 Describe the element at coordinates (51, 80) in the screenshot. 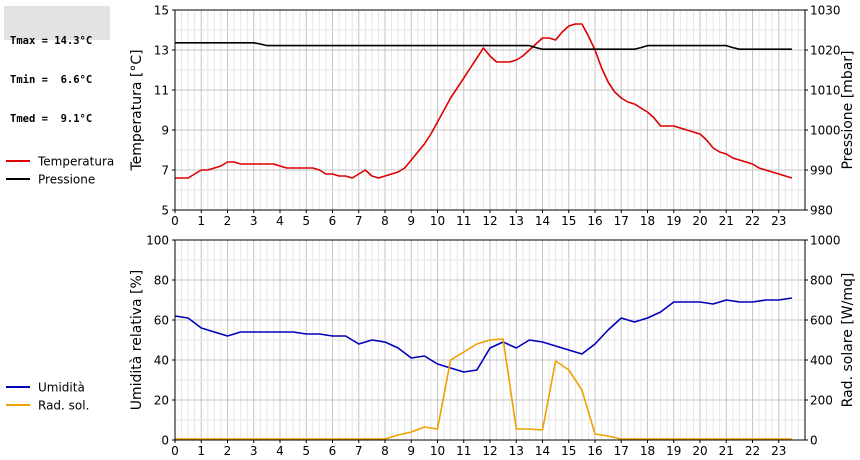

I see `stat-tmin: Tmin = 6.6°C` at that location.